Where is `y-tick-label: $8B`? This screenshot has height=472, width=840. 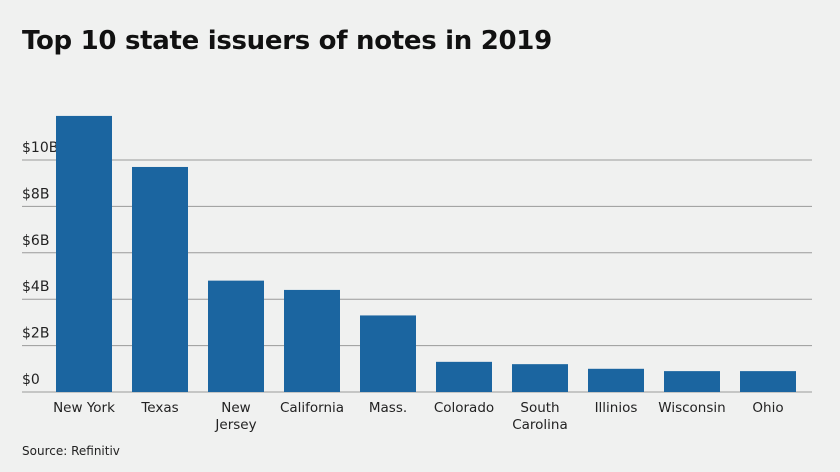 y-tick-label: $8B is located at coordinates (35, 194).